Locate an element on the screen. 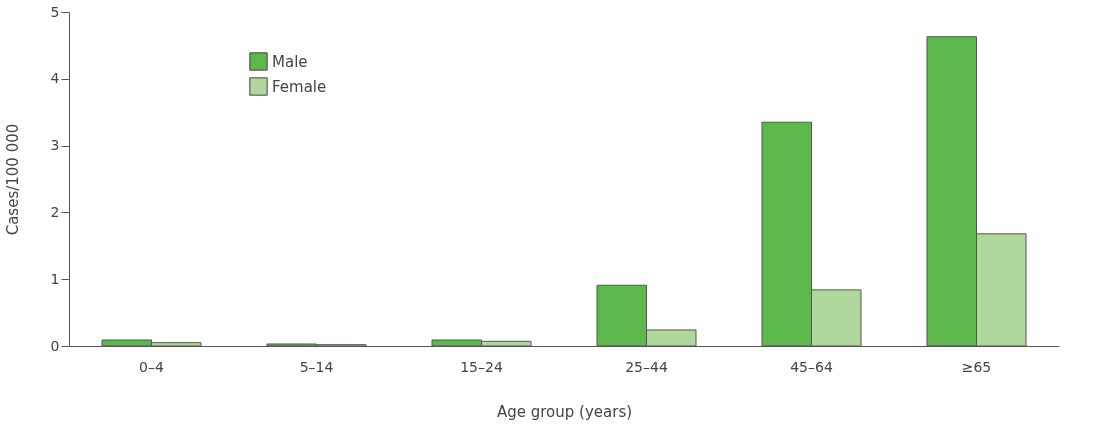 The height and width of the screenshot is (437, 1107). x-axis-title: Age group (years) is located at coordinates (564, 411).